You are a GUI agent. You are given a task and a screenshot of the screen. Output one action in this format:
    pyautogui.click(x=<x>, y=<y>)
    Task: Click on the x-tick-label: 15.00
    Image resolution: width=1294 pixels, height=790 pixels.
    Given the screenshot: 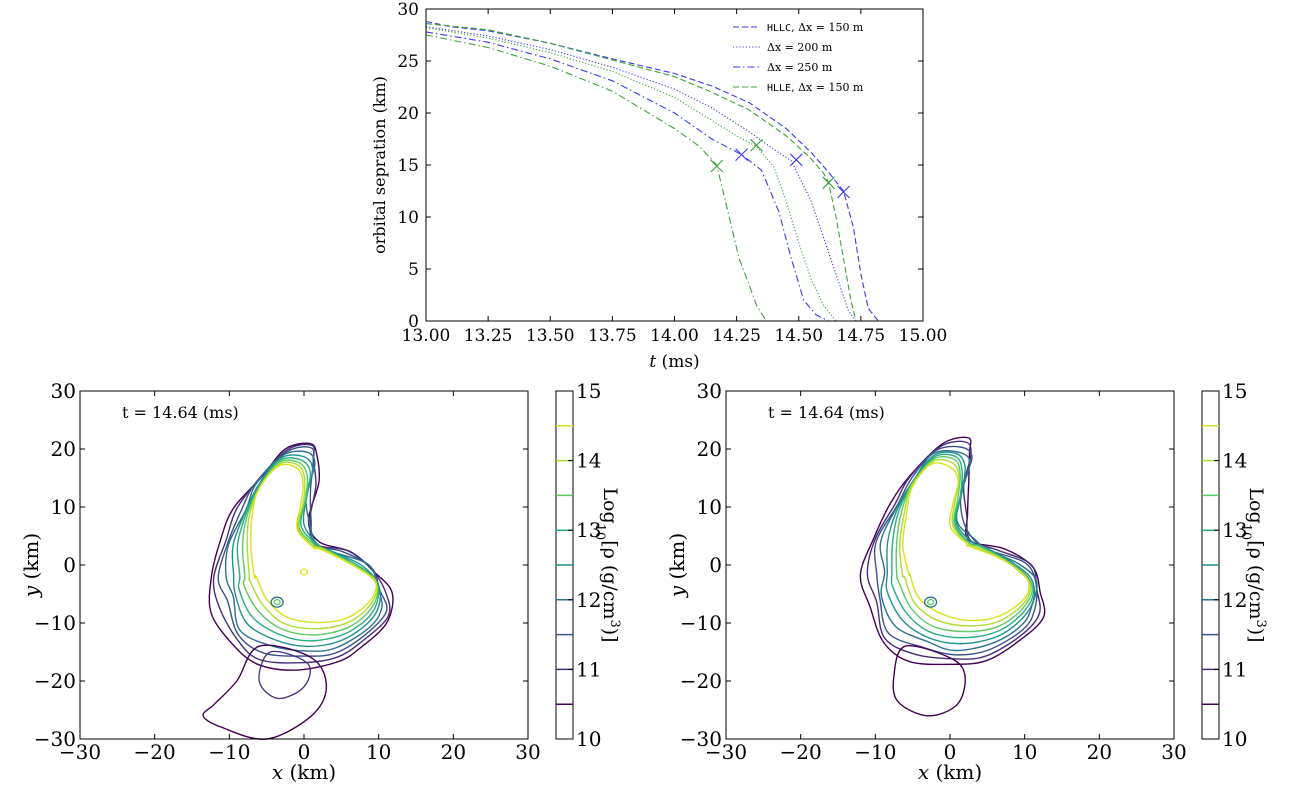 What is the action you would take?
    pyautogui.click(x=923, y=336)
    